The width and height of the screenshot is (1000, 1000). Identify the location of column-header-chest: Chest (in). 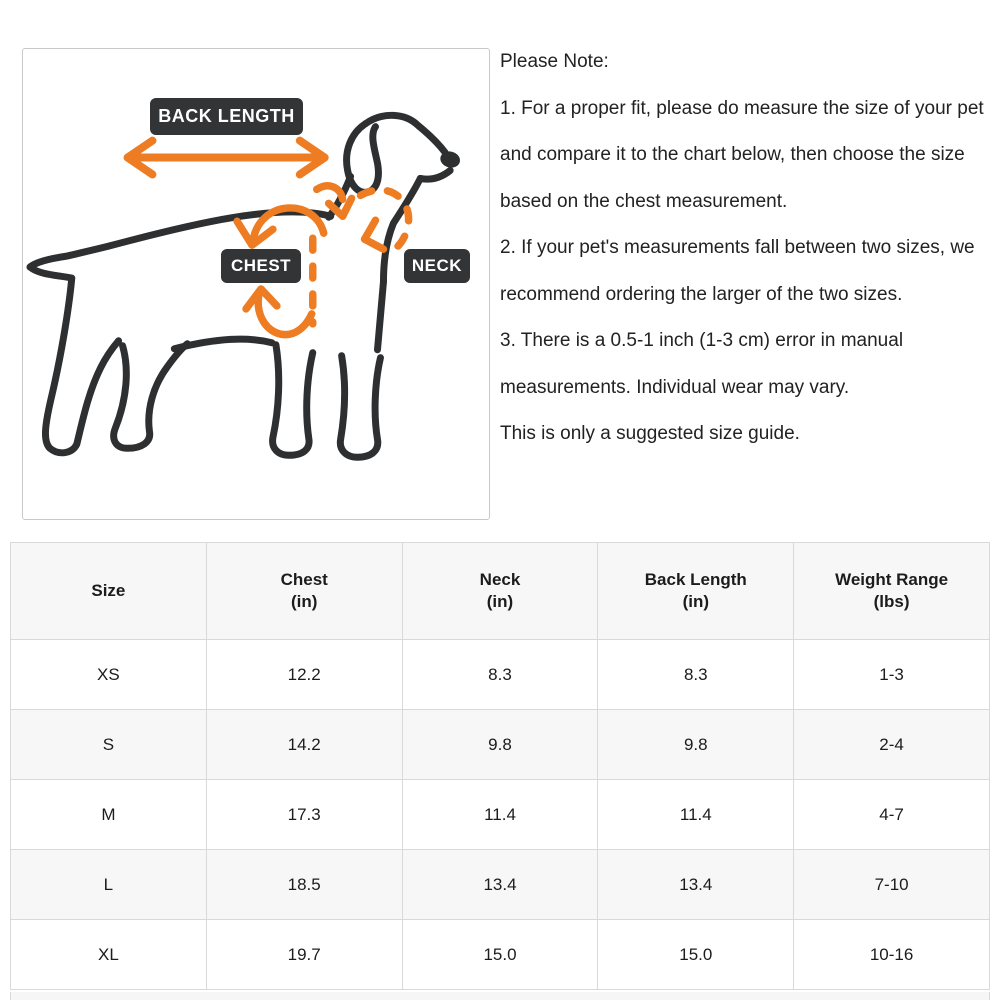
(304, 591).